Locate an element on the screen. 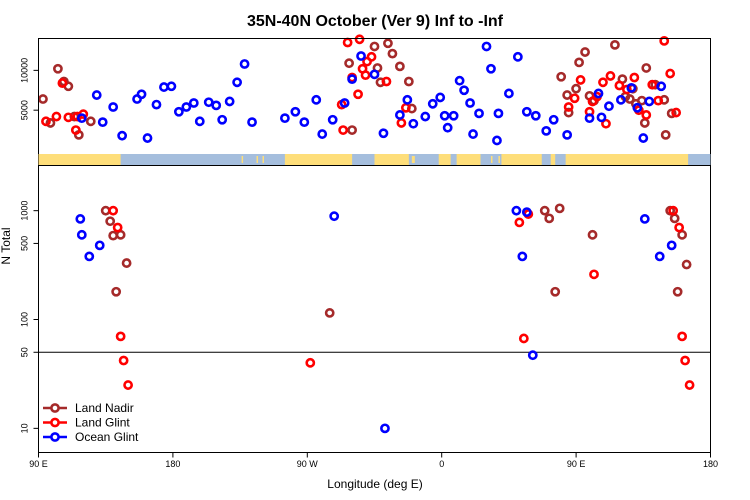 This screenshot has height=500, width=750. legend-label-ocean-glint: Ocean Glint is located at coordinates (107, 437).